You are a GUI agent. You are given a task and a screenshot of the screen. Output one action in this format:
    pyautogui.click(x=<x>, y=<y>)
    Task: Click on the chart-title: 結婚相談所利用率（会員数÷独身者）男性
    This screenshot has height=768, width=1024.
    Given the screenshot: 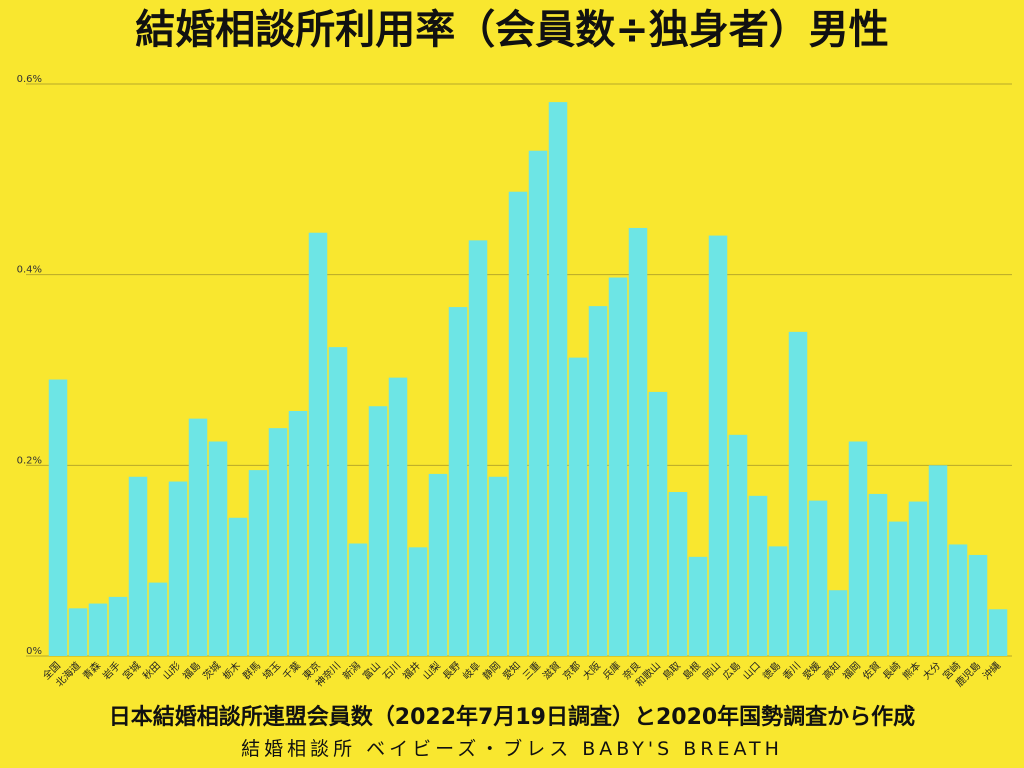 What is the action you would take?
    pyautogui.click(x=512, y=30)
    